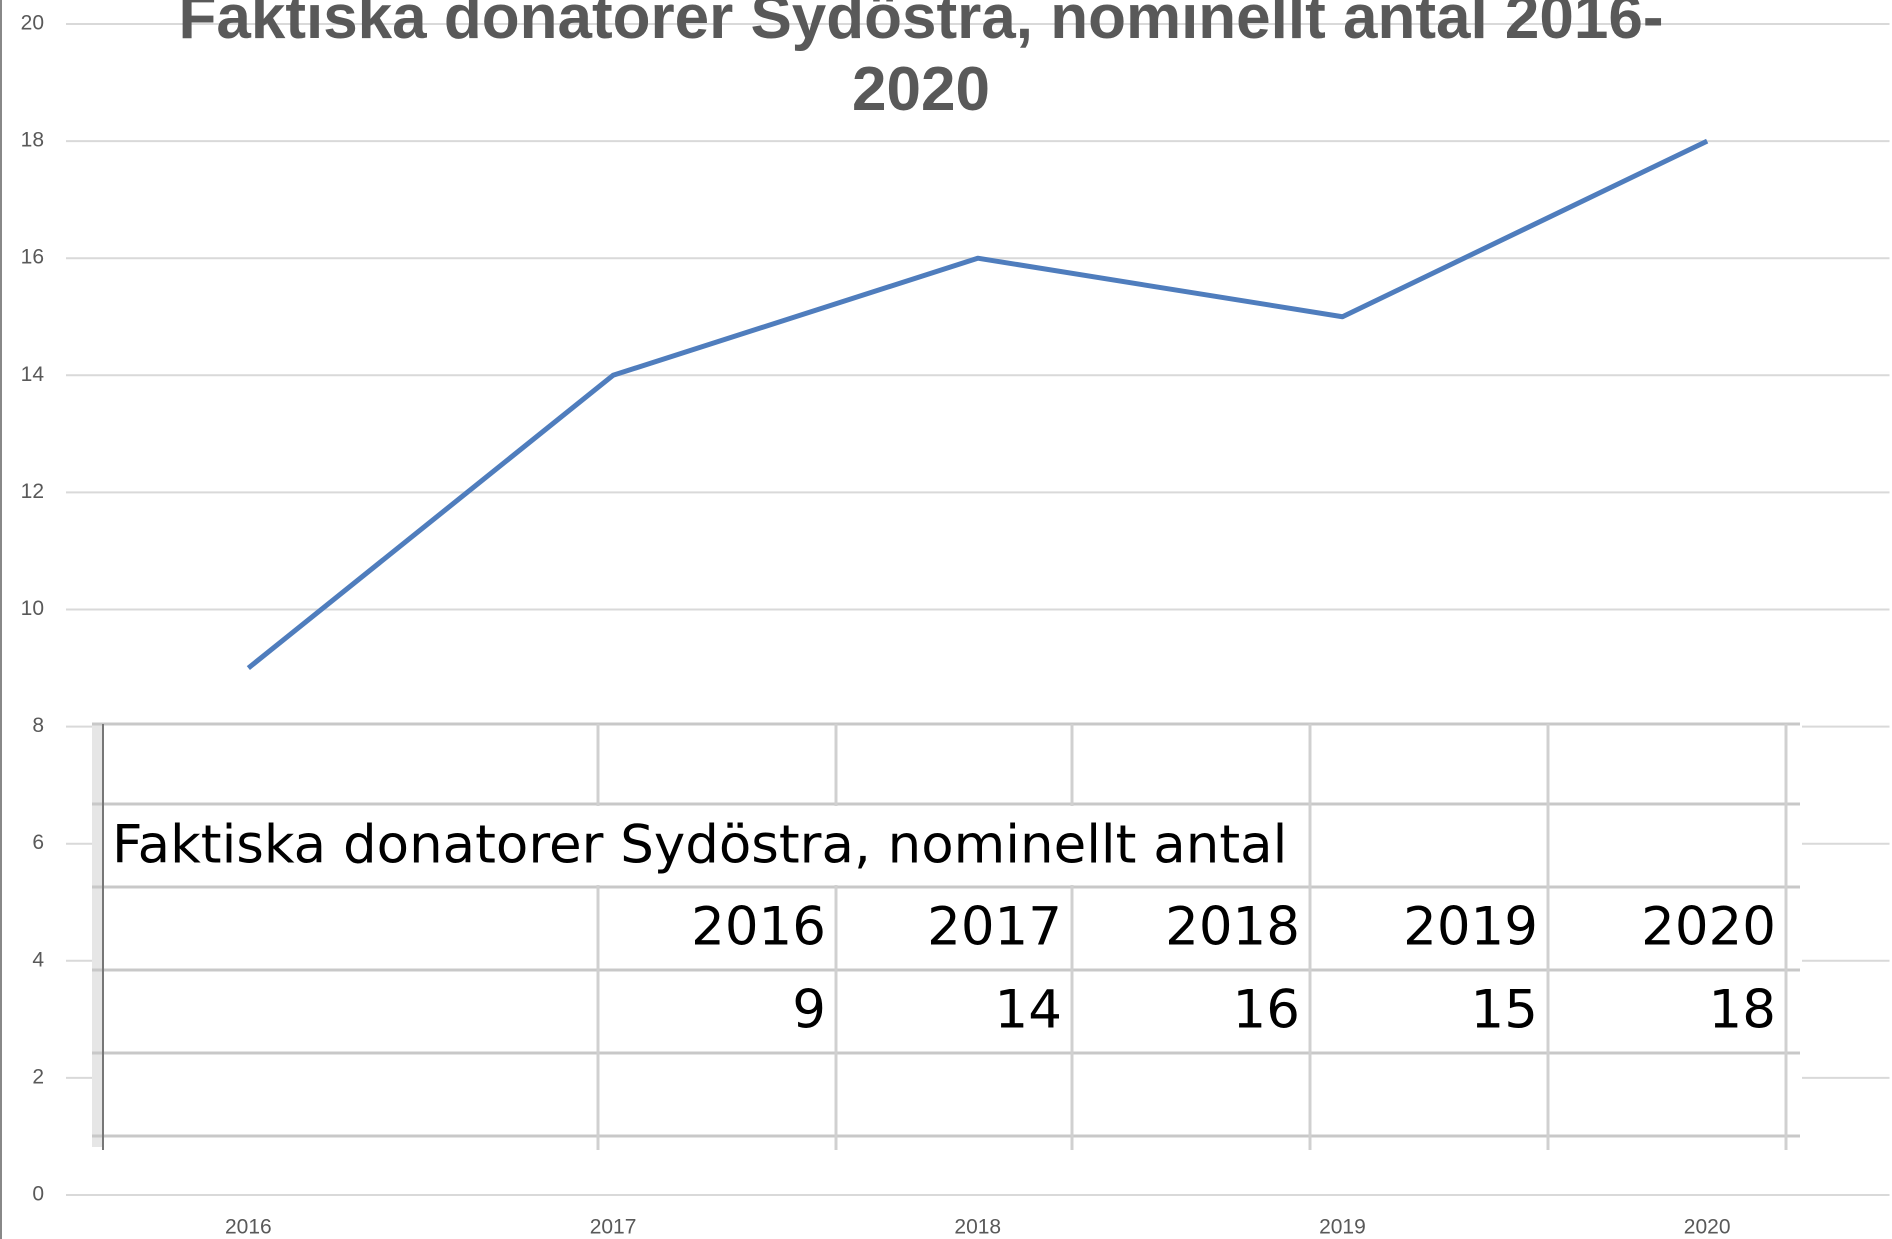 This screenshot has width=1892, height=1239. Describe the element at coordinates (32, 608) in the screenshot. I see `y-tick-label: 10` at that location.